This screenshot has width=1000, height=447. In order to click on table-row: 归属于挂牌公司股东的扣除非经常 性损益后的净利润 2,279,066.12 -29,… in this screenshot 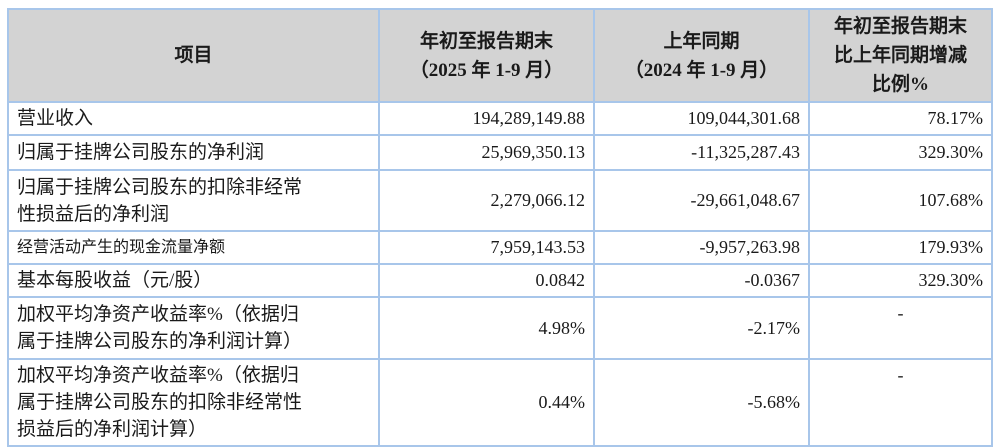, I will do `click(500, 200)`.